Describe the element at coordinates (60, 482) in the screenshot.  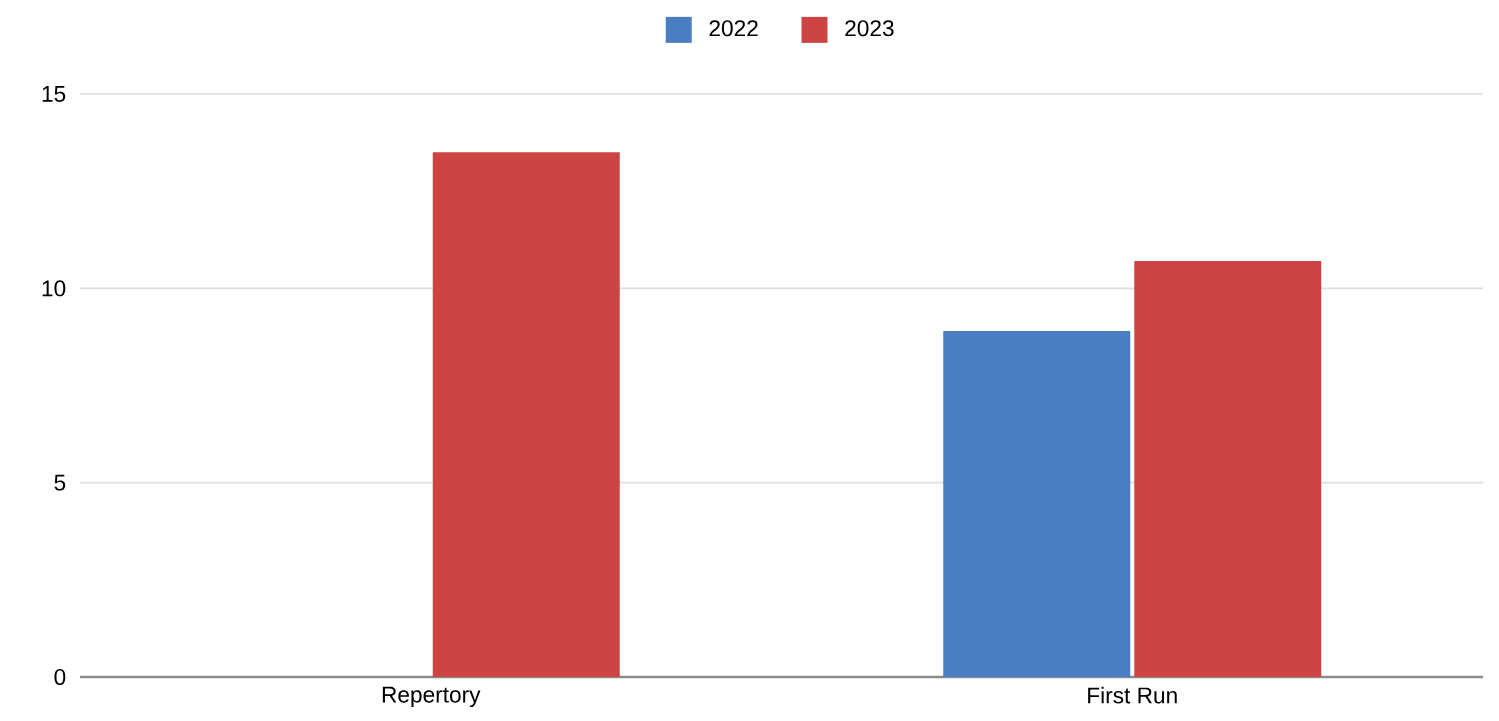
I see `y-tick-label: 5` at that location.